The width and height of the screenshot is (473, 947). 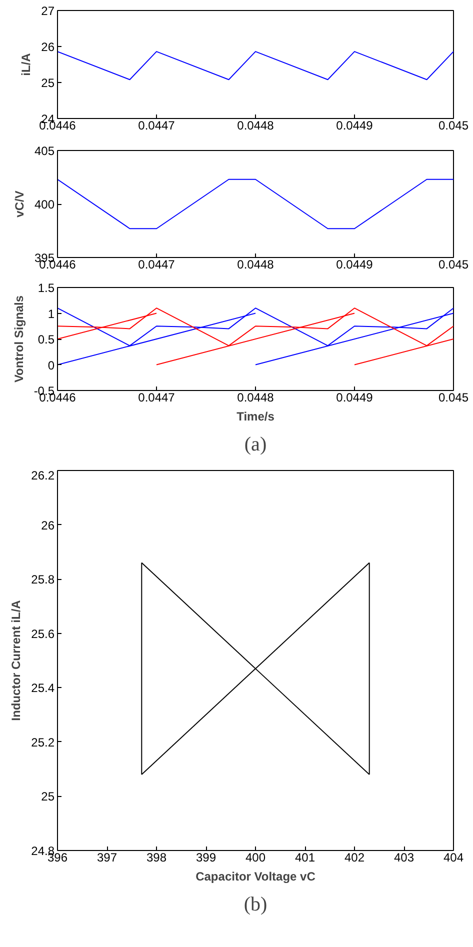 What do you see at coordinates (19, 339) in the screenshot?
I see `y-axis-title: Vontrol Signals` at bounding box center [19, 339].